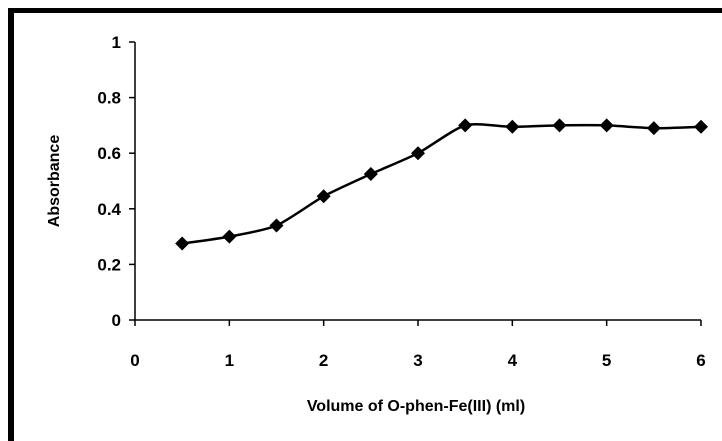 Image resolution: width=722 pixels, height=441 pixels. Describe the element at coordinates (416, 406) in the screenshot. I see `x-axis-title: Volume of O-phen-Fe(III) (ml)` at that location.